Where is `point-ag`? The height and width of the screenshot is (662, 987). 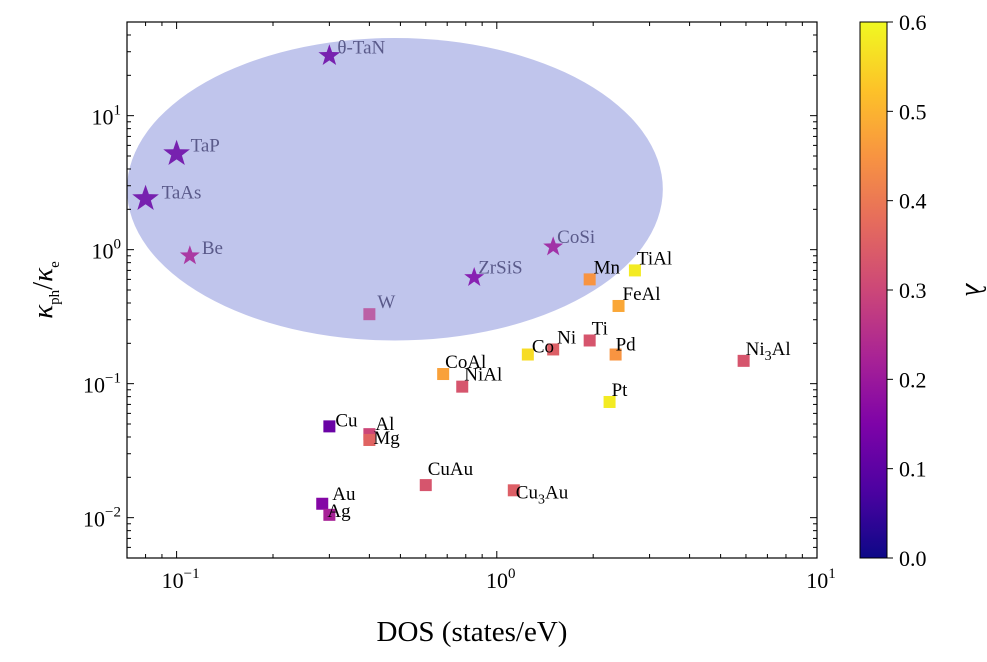 point-ag is located at coordinates (329, 514).